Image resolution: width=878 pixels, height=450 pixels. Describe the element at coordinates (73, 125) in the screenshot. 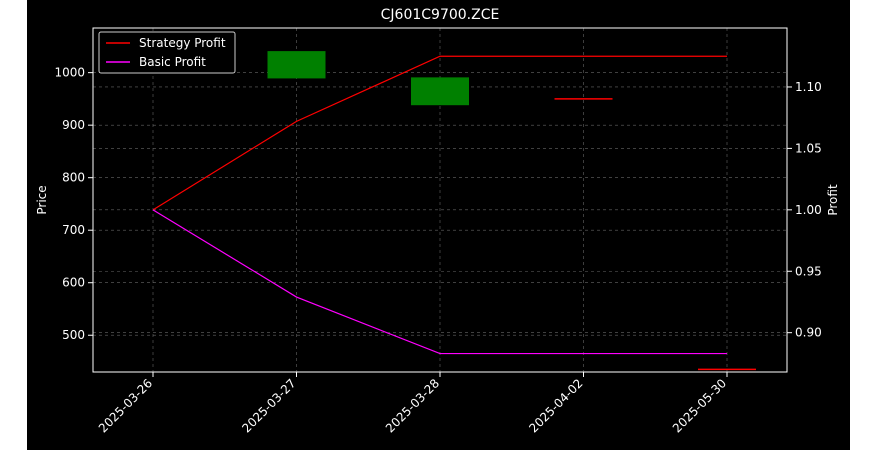

I see `y-left-tick-label: 900` at that location.